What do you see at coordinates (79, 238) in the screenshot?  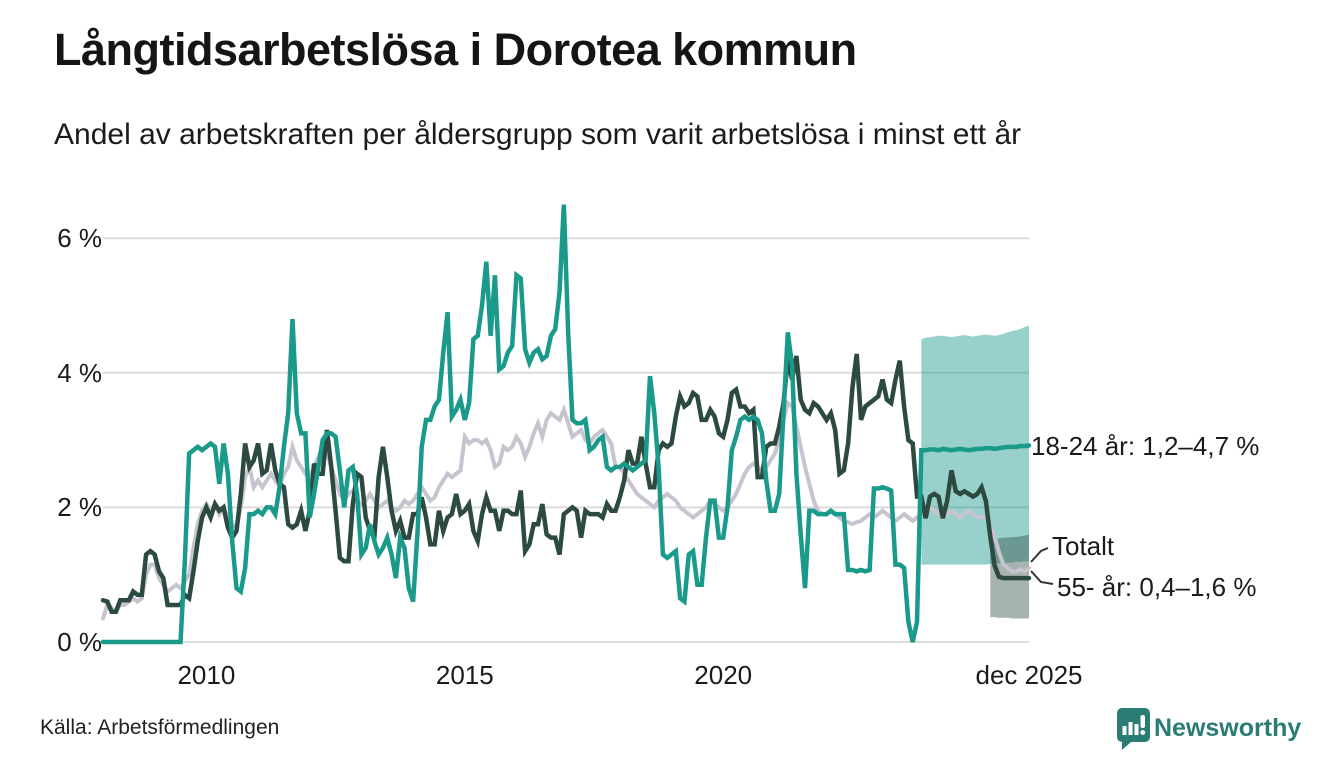 I see `y-tick-label: 6 %` at bounding box center [79, 238].